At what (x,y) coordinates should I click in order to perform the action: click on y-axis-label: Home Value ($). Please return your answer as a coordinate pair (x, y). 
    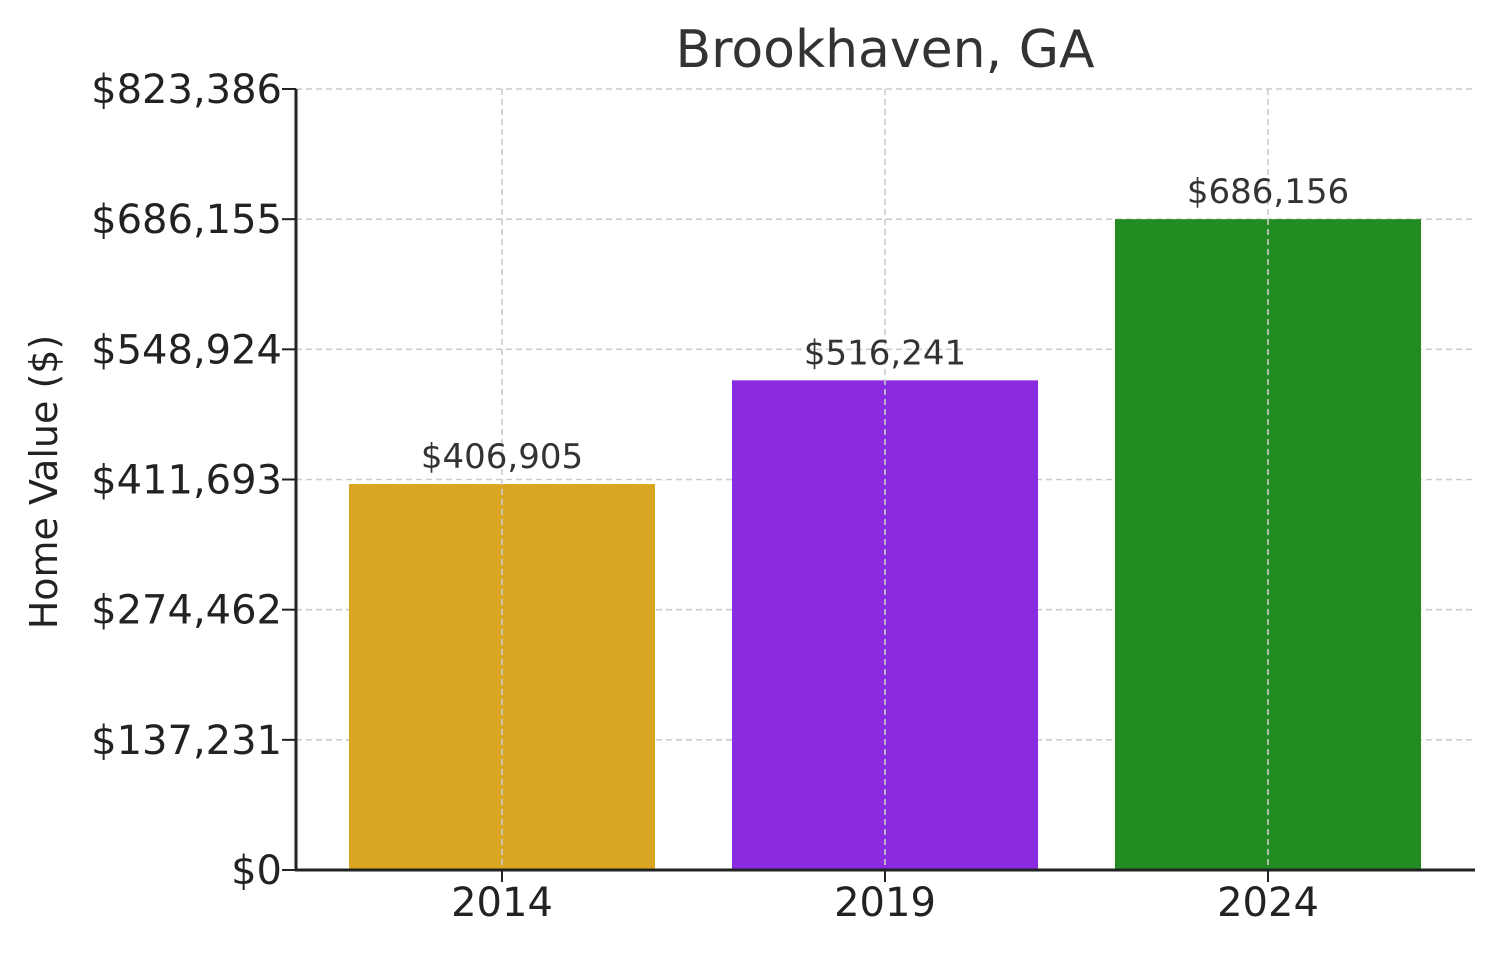
    Looking at the image, I should click on (44, 482).